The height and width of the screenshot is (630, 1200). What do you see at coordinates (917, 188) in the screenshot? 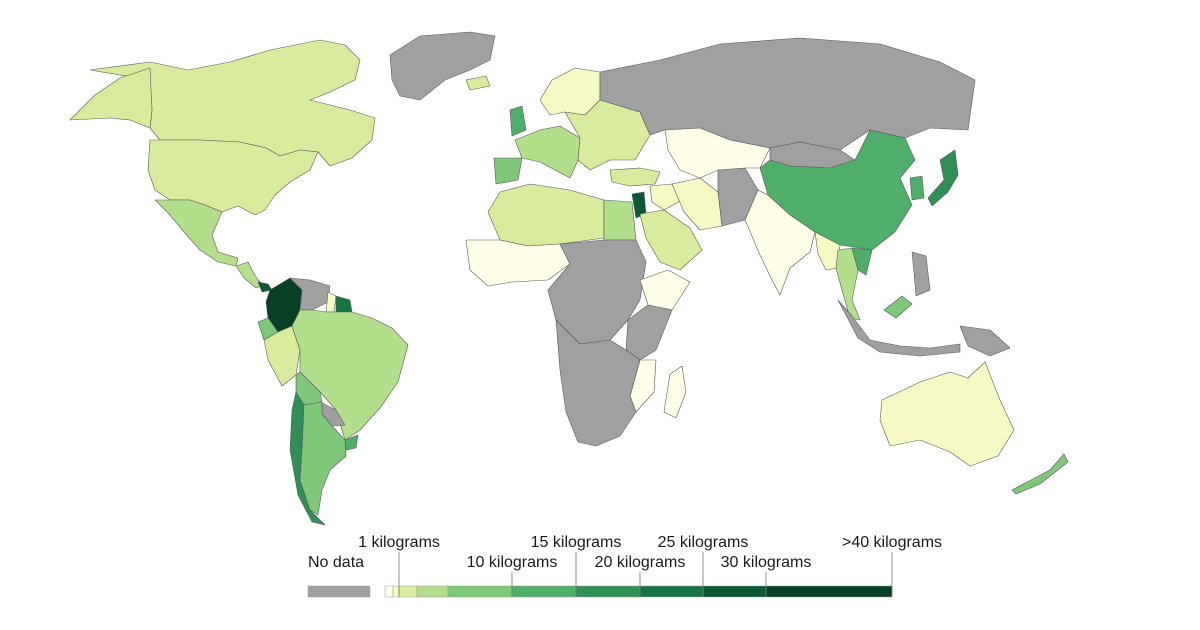
I see `region-korea` at bounding box center [917, 188].